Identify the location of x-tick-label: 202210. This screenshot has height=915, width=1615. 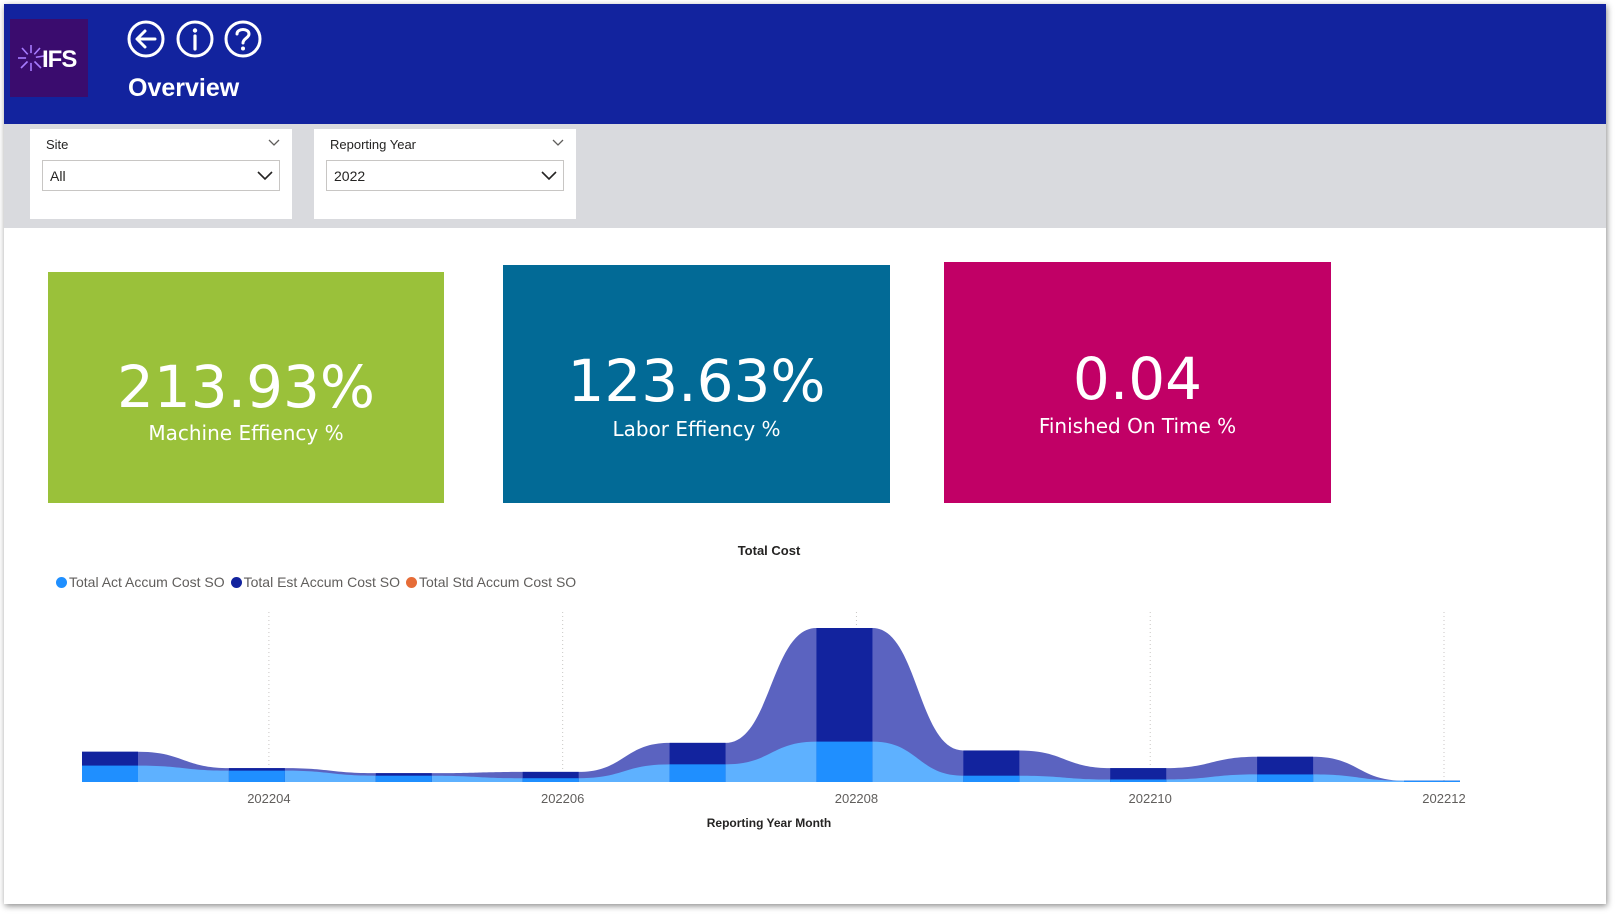
(1150, 798).